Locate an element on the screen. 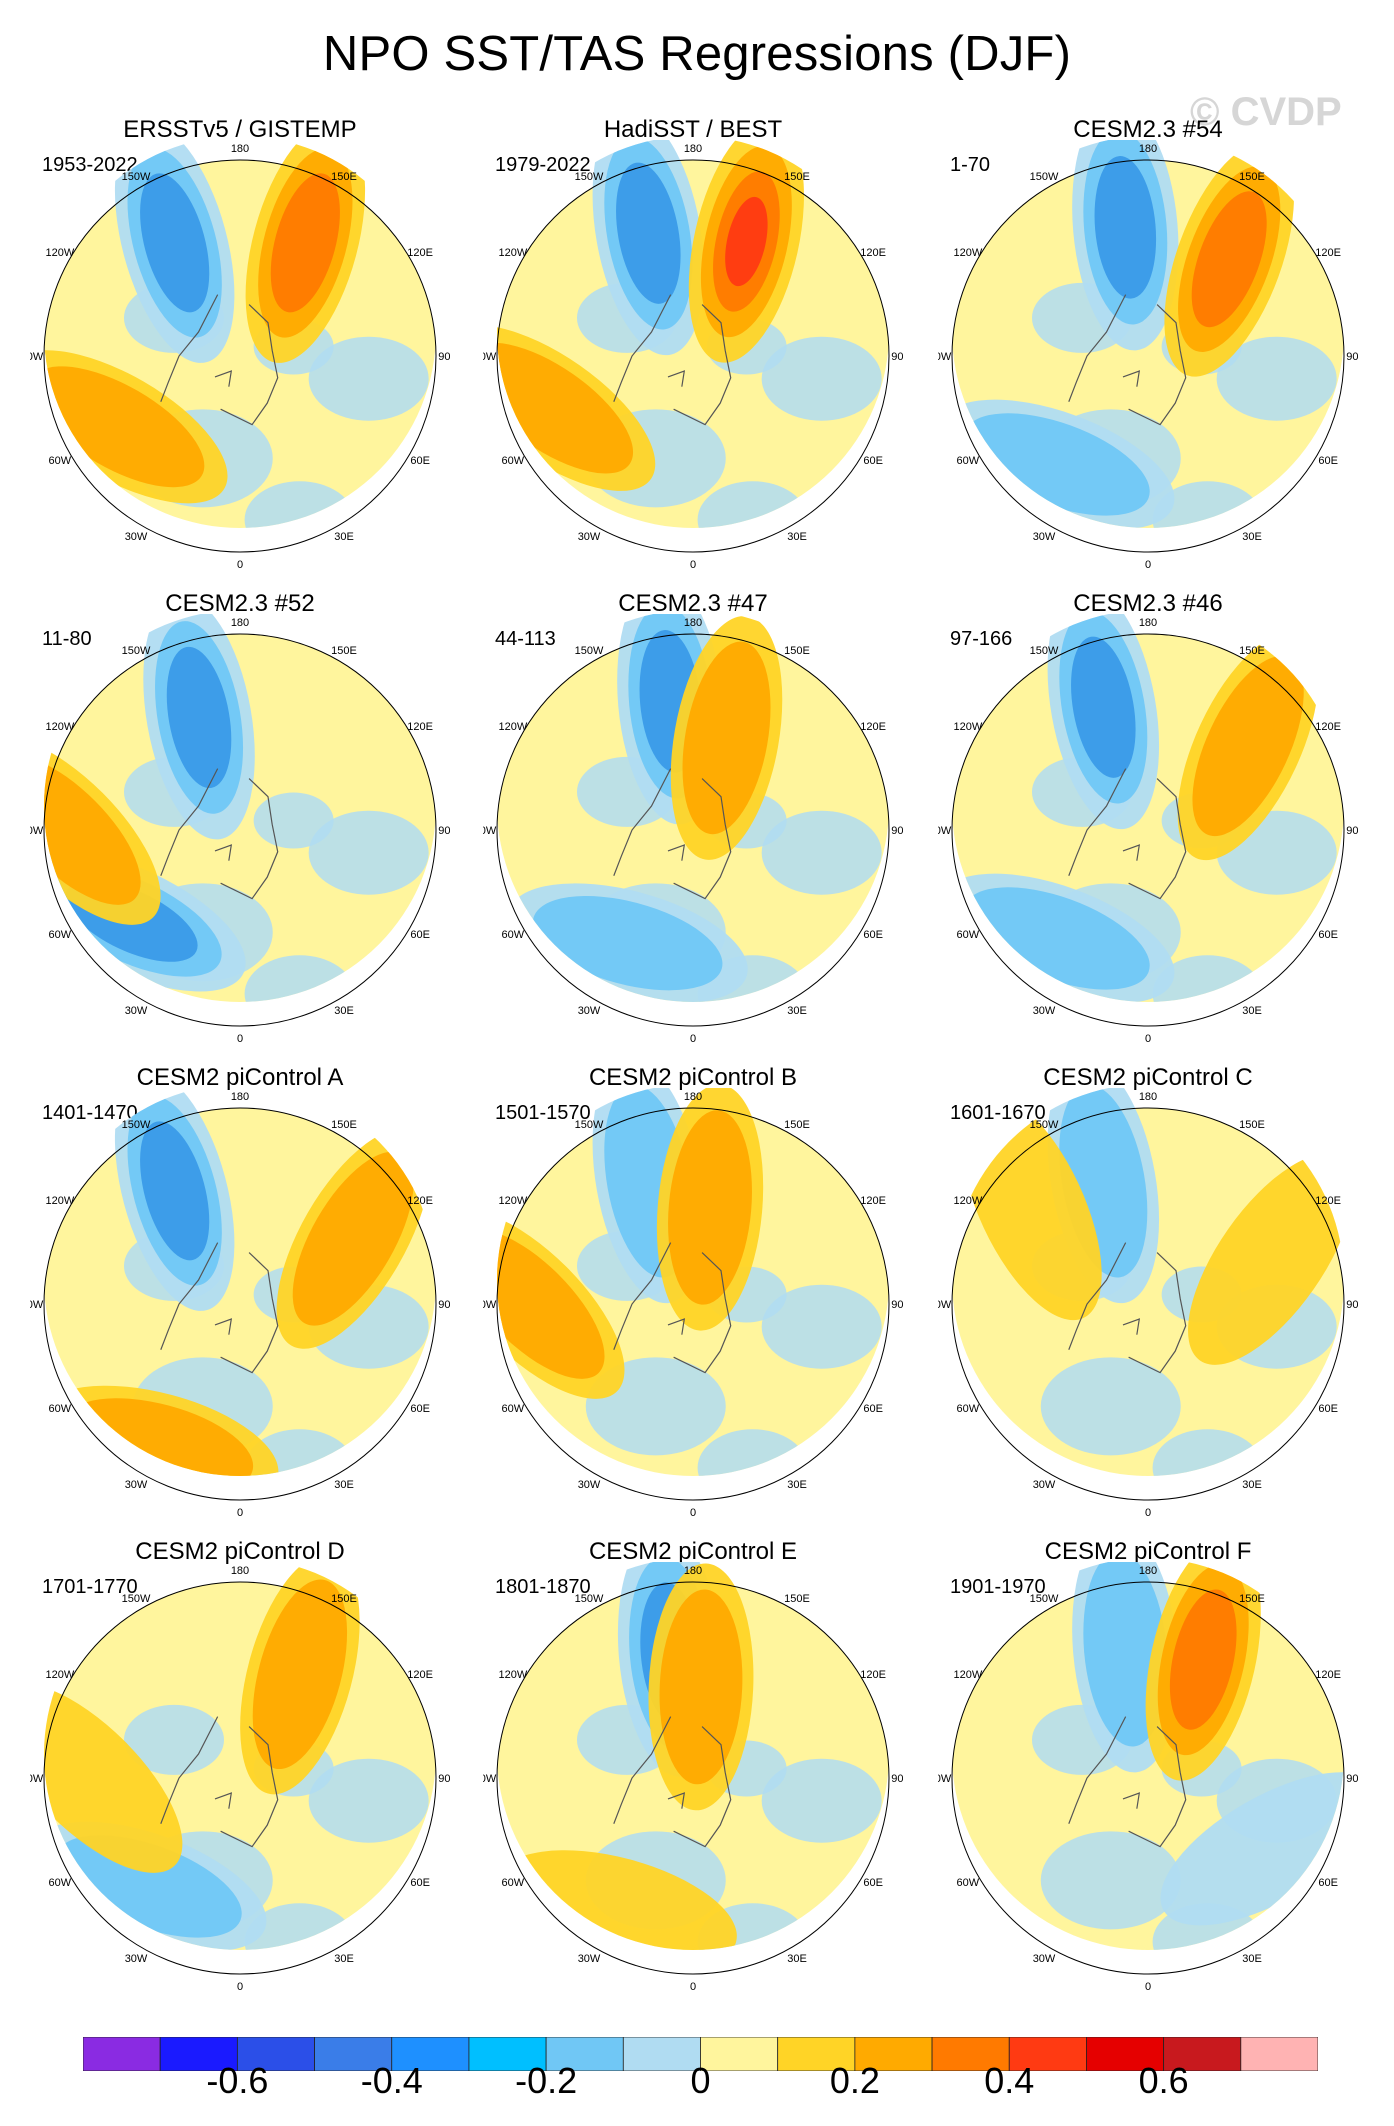 This screenshot has height=2126, width=1394. colorbar-tick-label: 0 is located at coordinates (700, 2080).